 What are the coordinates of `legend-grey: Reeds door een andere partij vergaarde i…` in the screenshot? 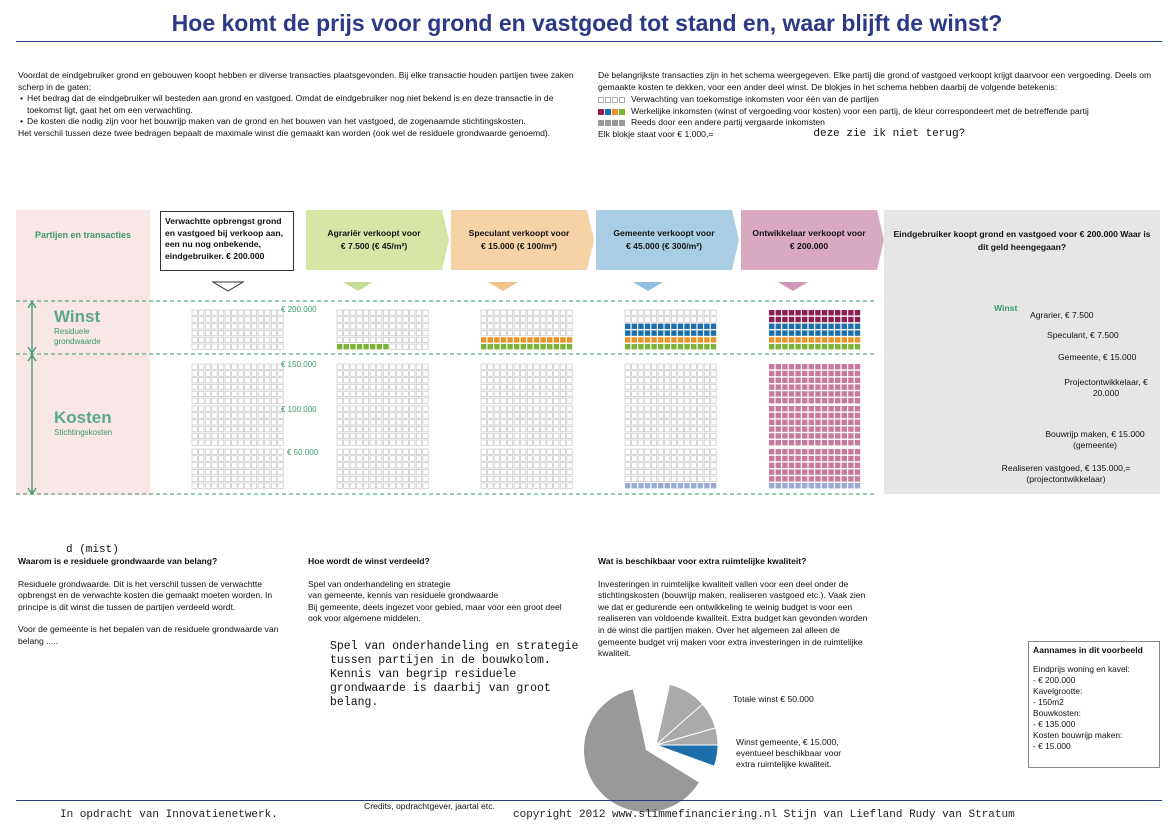 It's located at (878, 123).